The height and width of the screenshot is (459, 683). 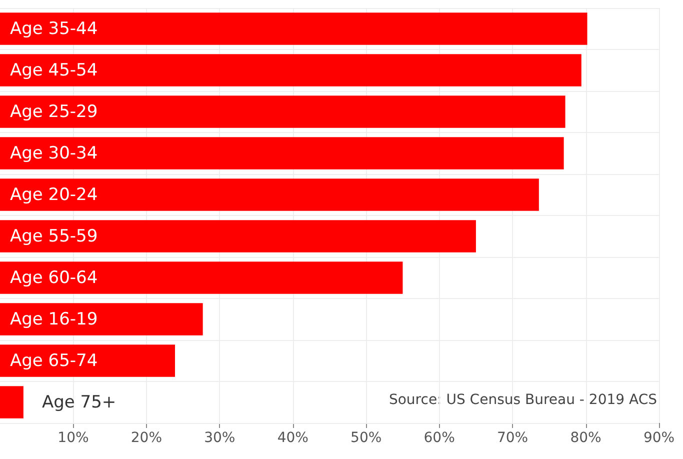 What do you see at coordinates (73, 438) in the screenshot?
I see `x-tick-label: 10%` at bounding box center [73, 438].